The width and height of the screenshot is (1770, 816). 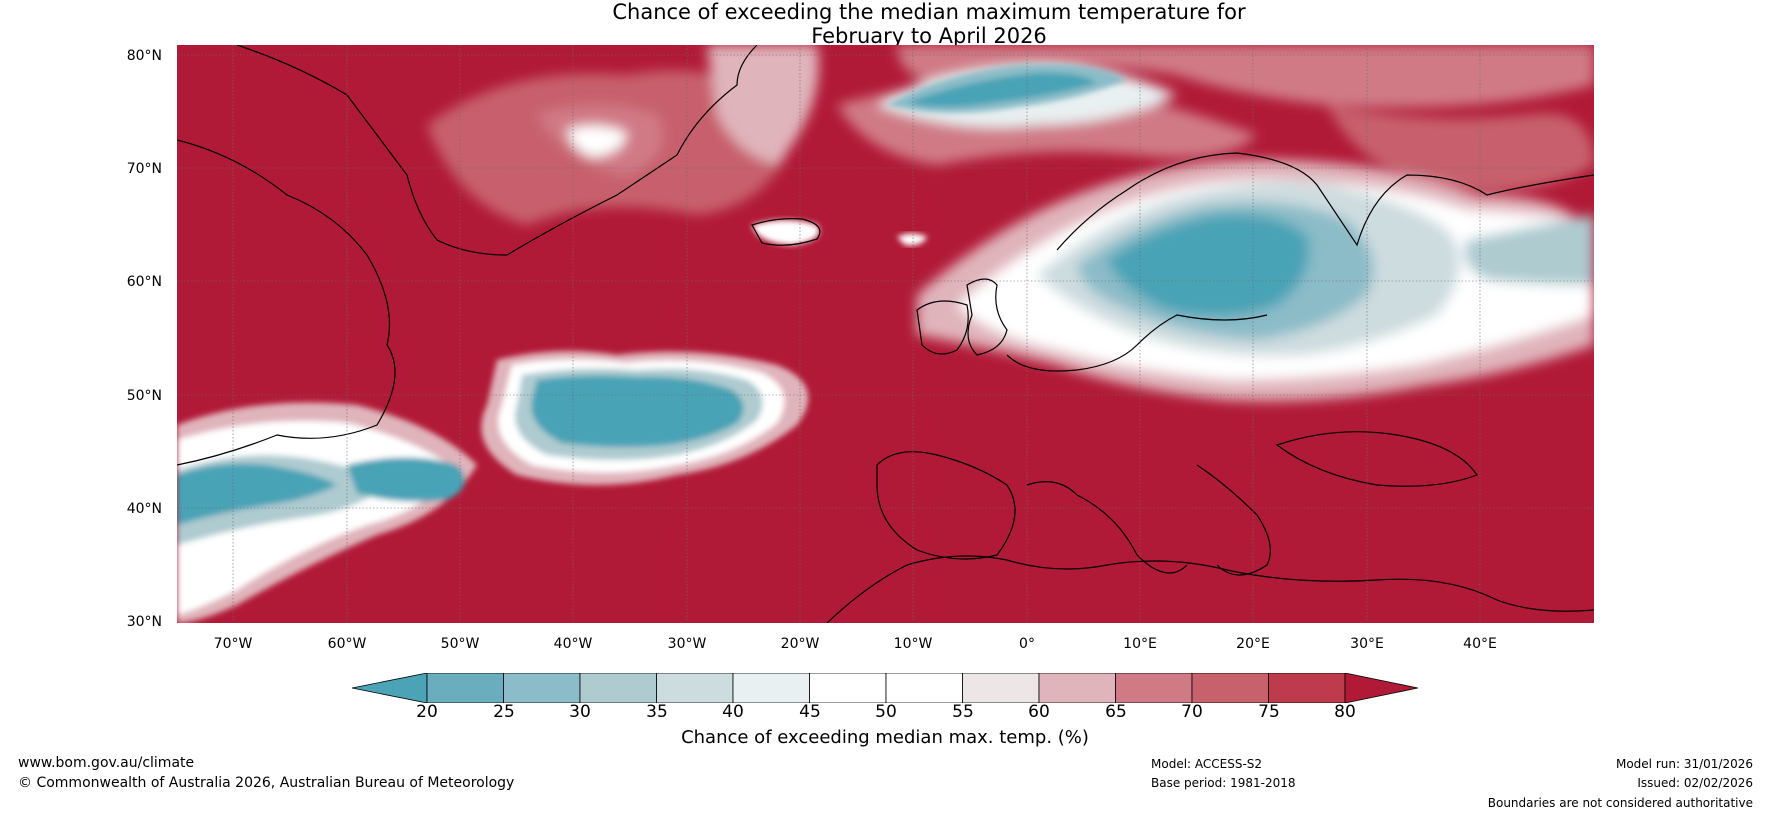 What do you see at coordinates (1684, 764) in the screenshot?
I see `footer-model-run: Model run: 31/01/2026` at bounding box center [1684, 764].